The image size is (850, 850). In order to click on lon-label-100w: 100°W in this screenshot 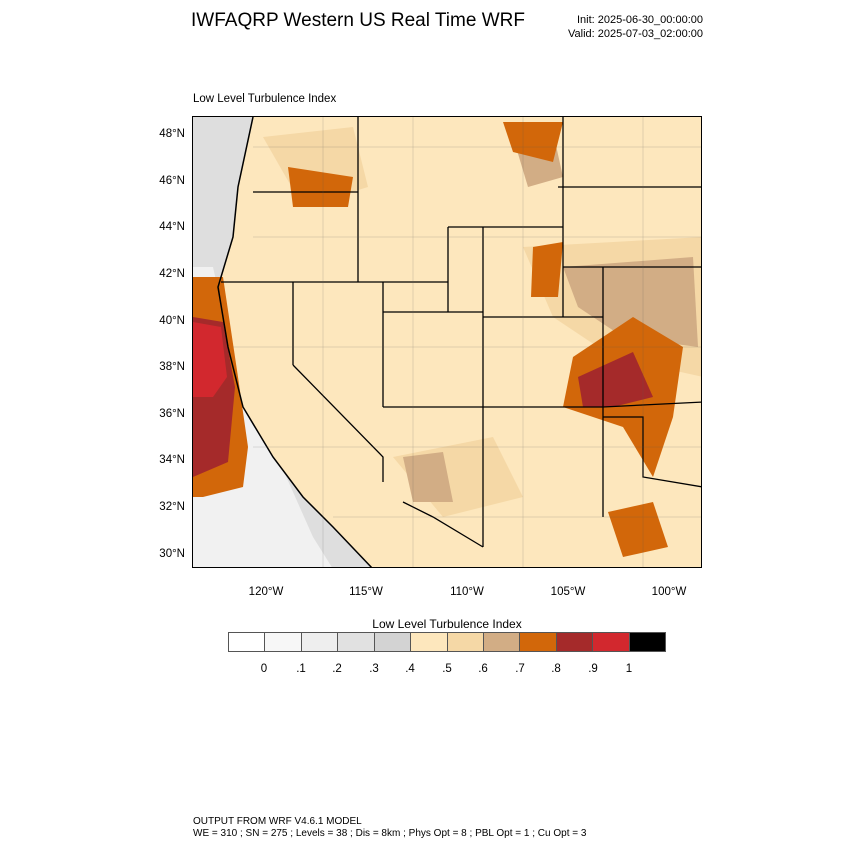, I will do `click(669, 592)`.